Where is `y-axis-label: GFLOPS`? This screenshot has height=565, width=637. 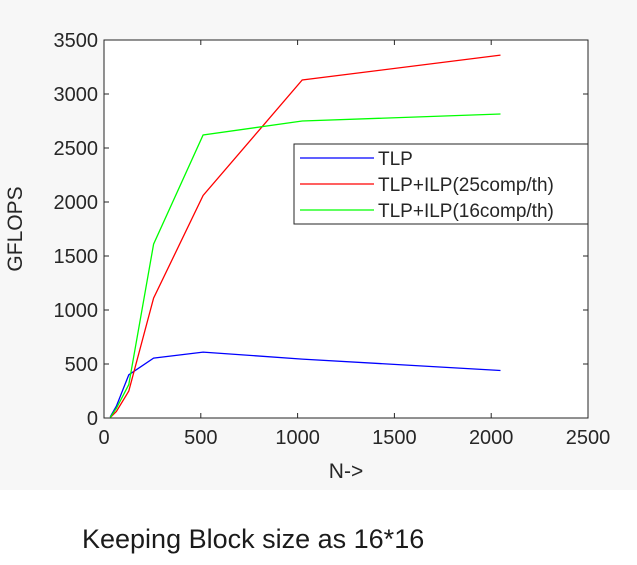
y-axis-label: GFLOPS is located at coordinates (15, 228).